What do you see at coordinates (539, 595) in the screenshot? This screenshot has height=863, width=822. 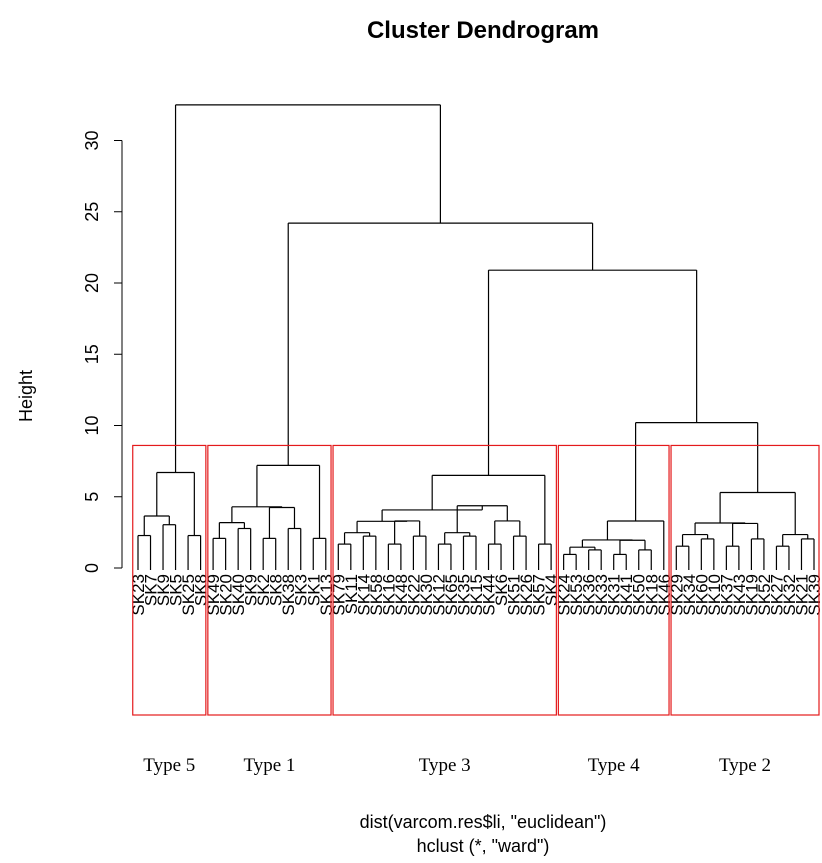 I see `leaf-label: SK57` at bounding box center [539, 595].